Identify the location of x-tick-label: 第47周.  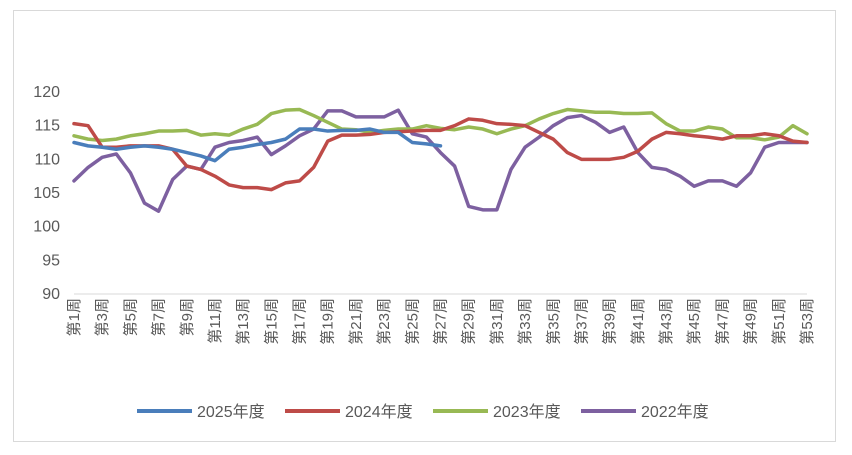
(722, 321).